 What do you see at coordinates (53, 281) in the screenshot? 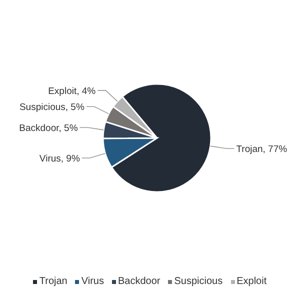
I see `legend-label: Trojan` at bounding box center [53, 281].